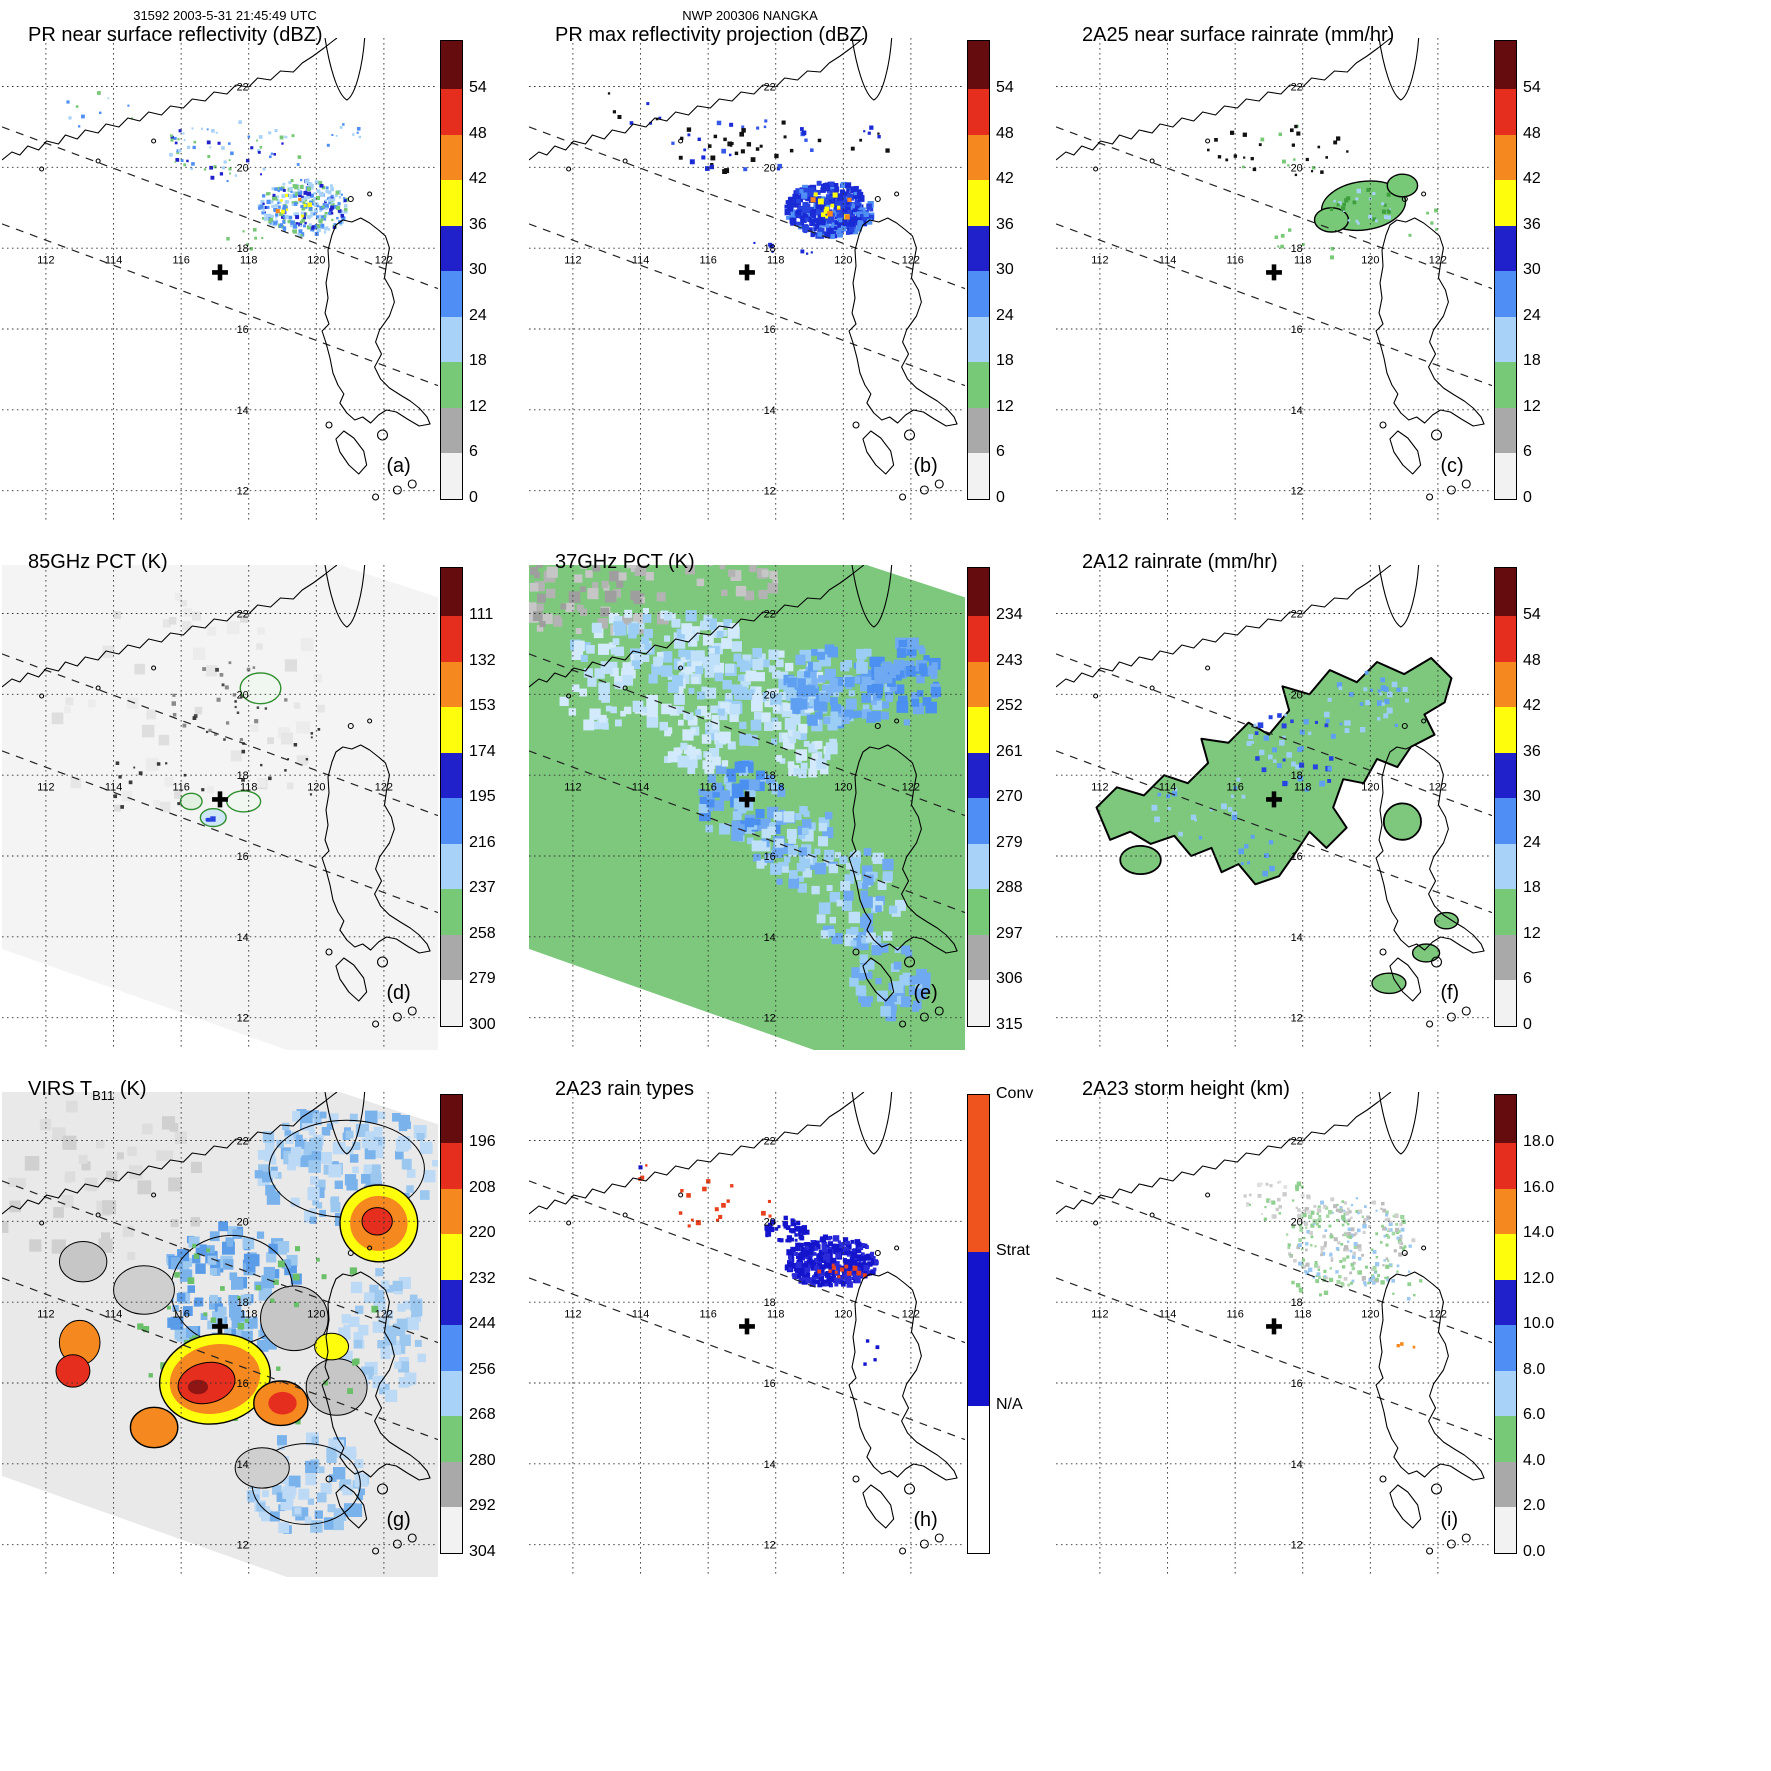  I want to click on colorbar-tick: 288, so click(1009, 888).